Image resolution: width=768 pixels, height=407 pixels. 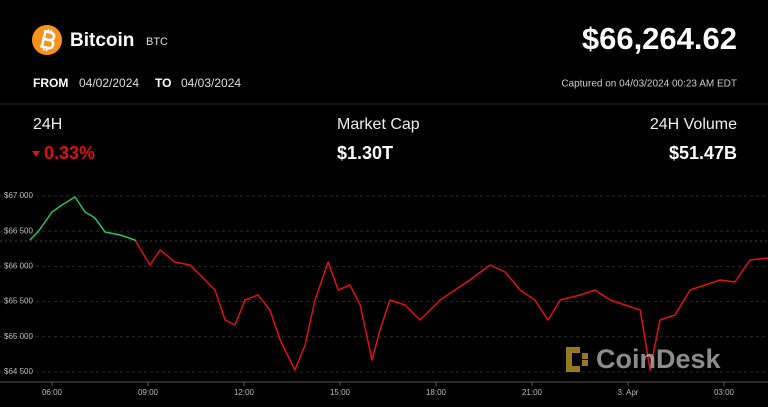 What do you see at coordinates (703, 153) in the screenshot?
I see `stat-value: $51.47B` at bounding box center [703, 153].